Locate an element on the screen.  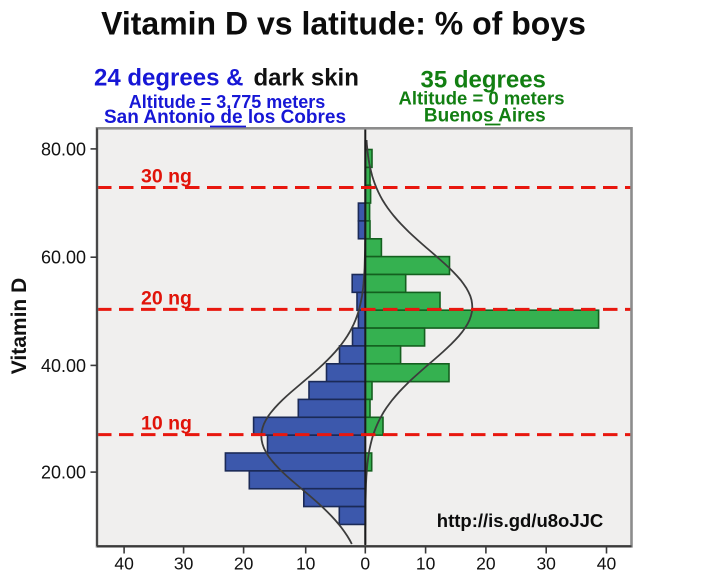
svg-text: 30 ng is located at coordinates (166, 177).